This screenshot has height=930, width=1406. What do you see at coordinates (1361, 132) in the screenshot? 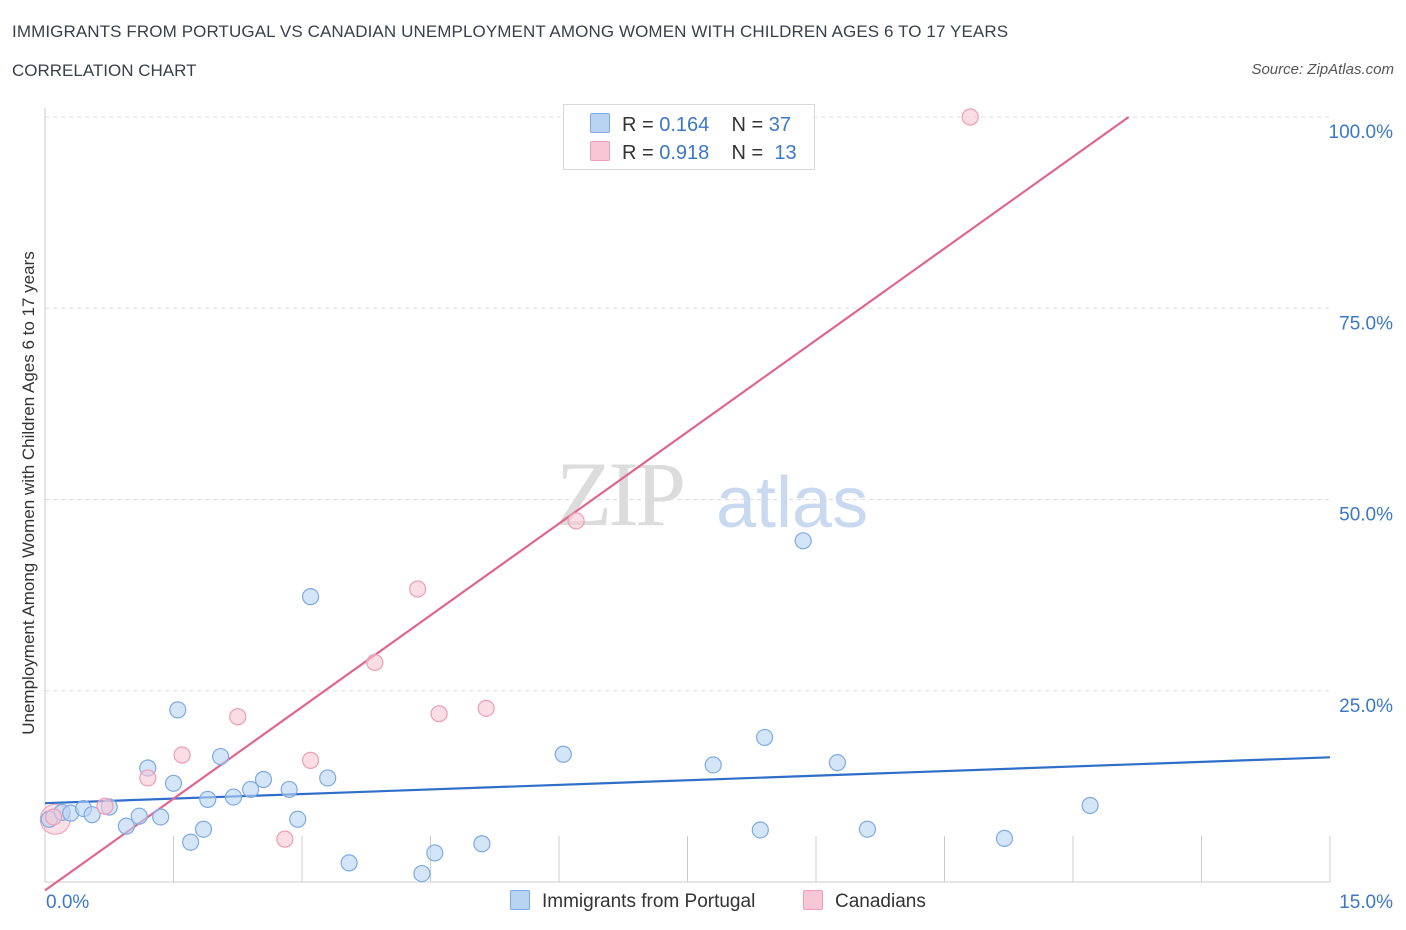
I see `y-tick-label: 100.0%` at bounding box center [1361, 132].